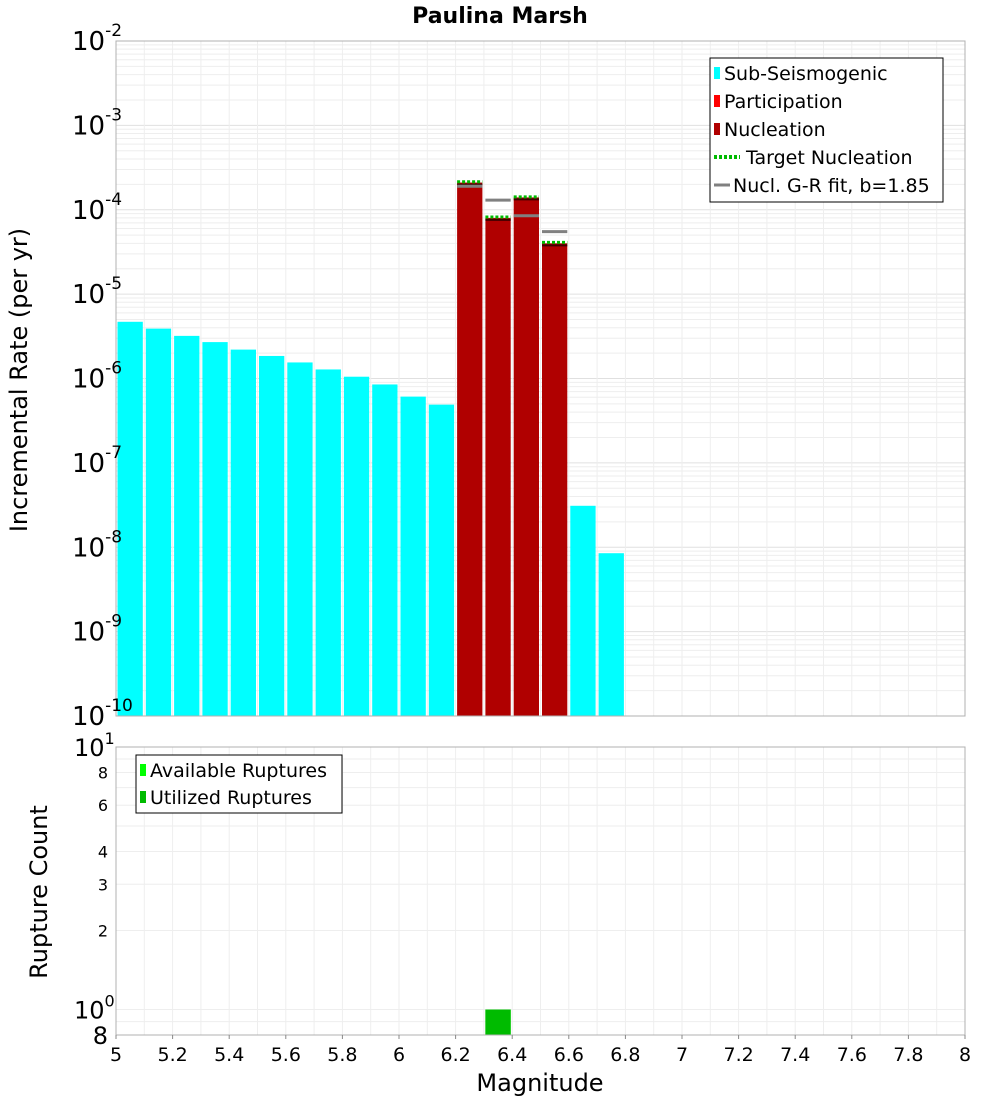  Describe the element at coordinates (97, 545) in the screenshot. I see `y-tick-label: 10⁻⁸` at that location.